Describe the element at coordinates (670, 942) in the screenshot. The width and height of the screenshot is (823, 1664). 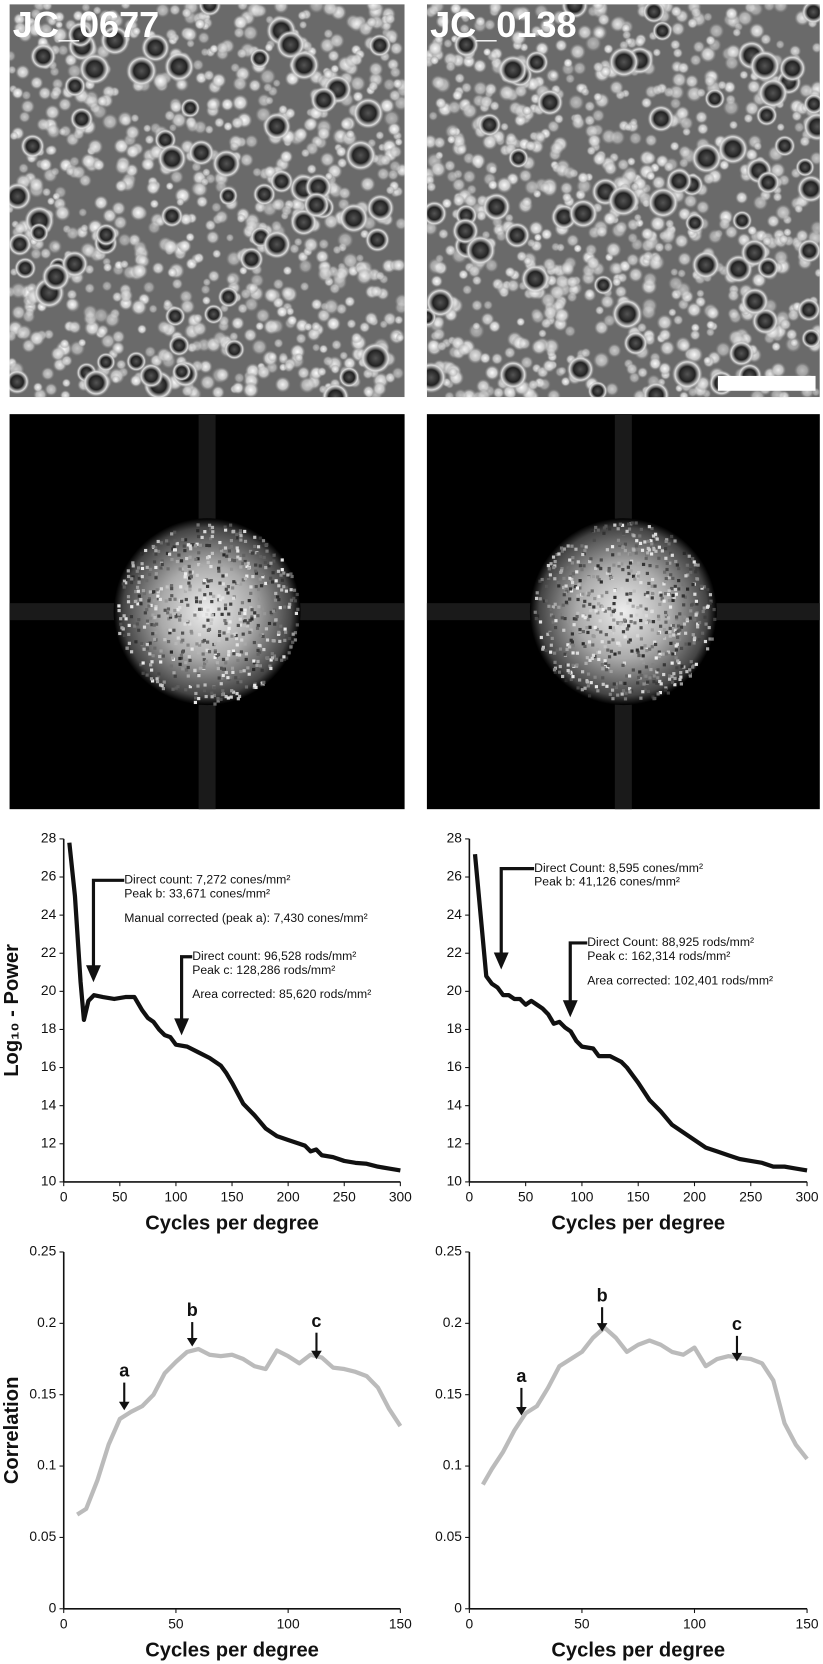
I see `annotation-text: Direct Count: 88,925 rods/mm²` at that location.